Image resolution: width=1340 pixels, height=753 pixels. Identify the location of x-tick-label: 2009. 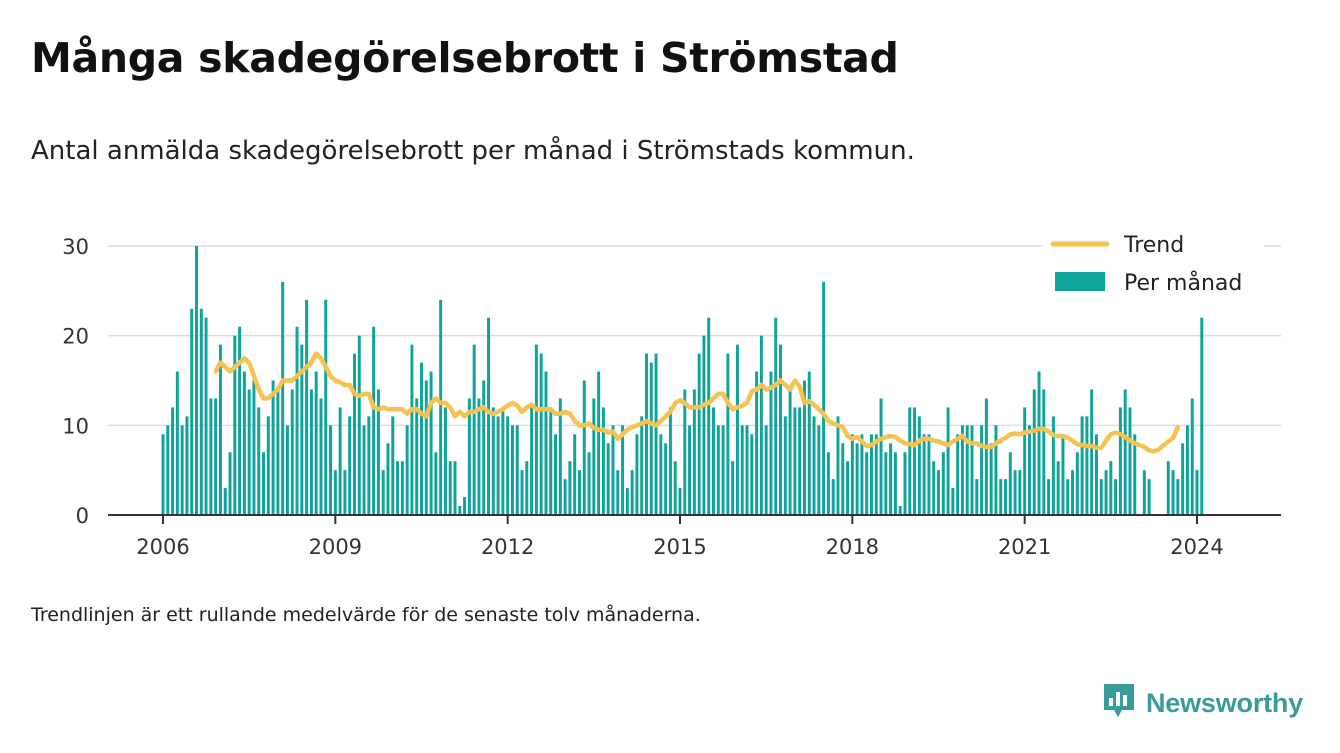
(335, 547).